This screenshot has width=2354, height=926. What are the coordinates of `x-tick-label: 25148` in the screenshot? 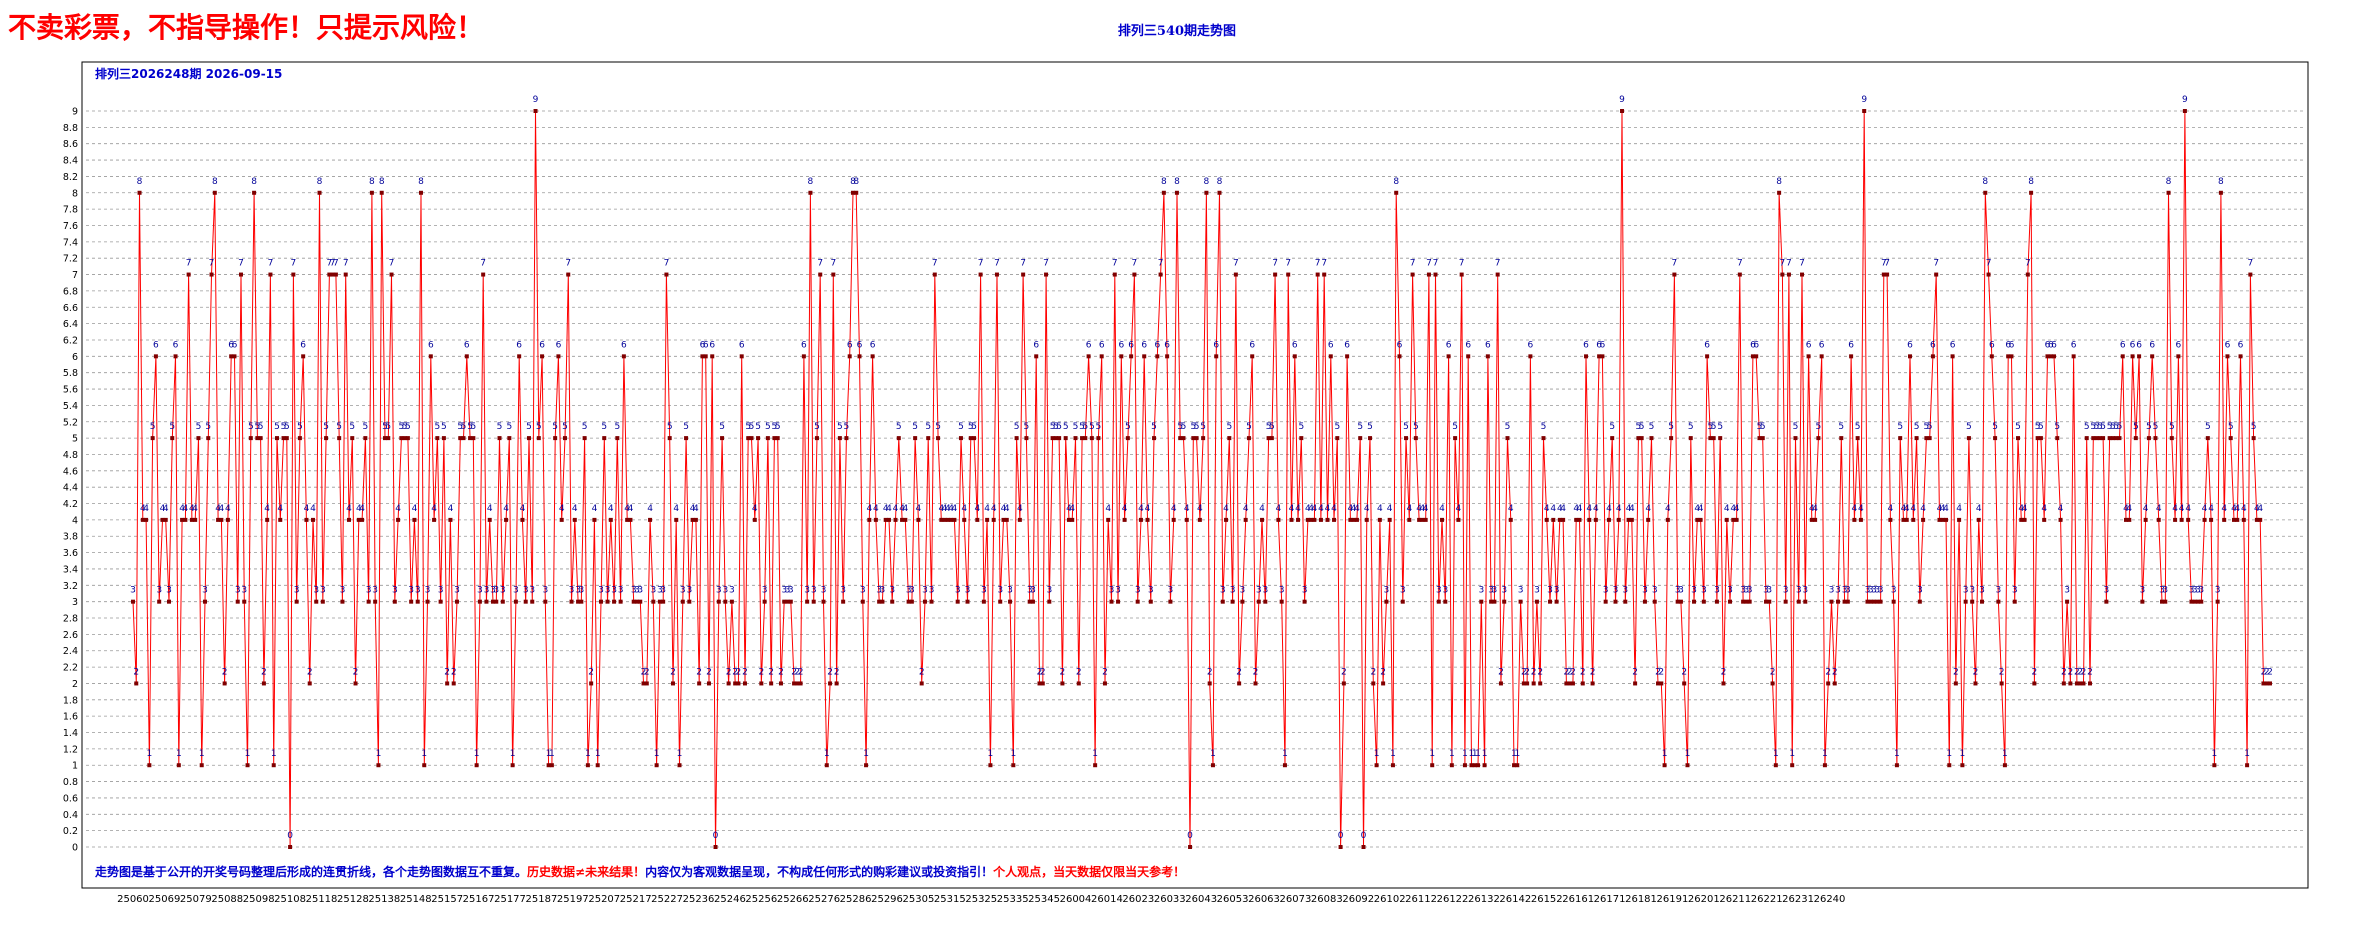 It's located at (416, 899).